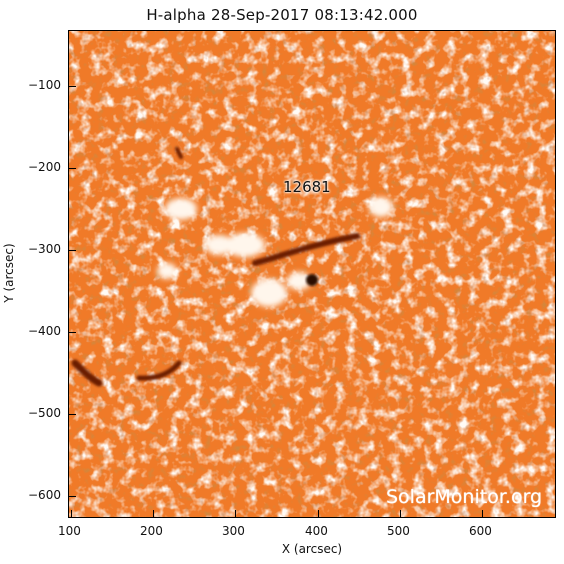 The height and width of the screenshot is (564, 564). What do you see at coordinates (44, 413) in the screenshot?
I see `y-tick-label: −500` at bounding box center [44, 413].